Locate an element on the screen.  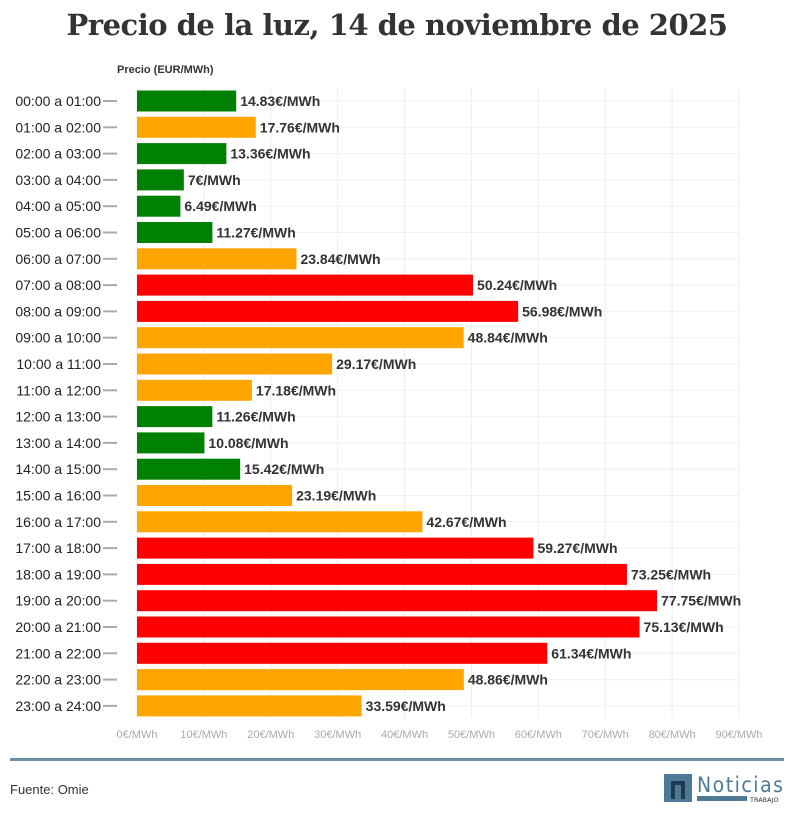
y-tick-label: 18:00 a 19:00 is located at coordinates (58, 574).